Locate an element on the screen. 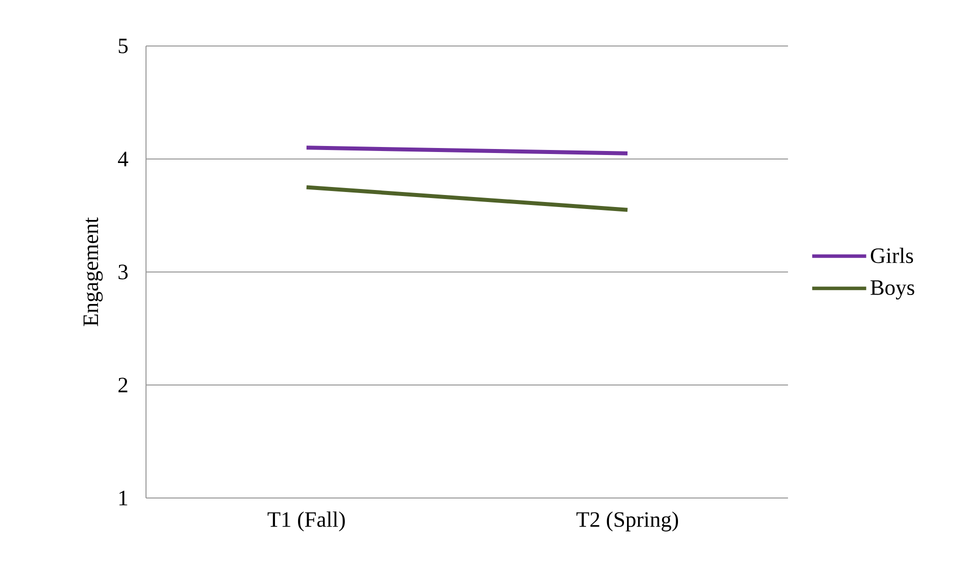 The width and height of the screenshot is (969, 567). y-tick-label: 2 is located at coordinates (123, 385).